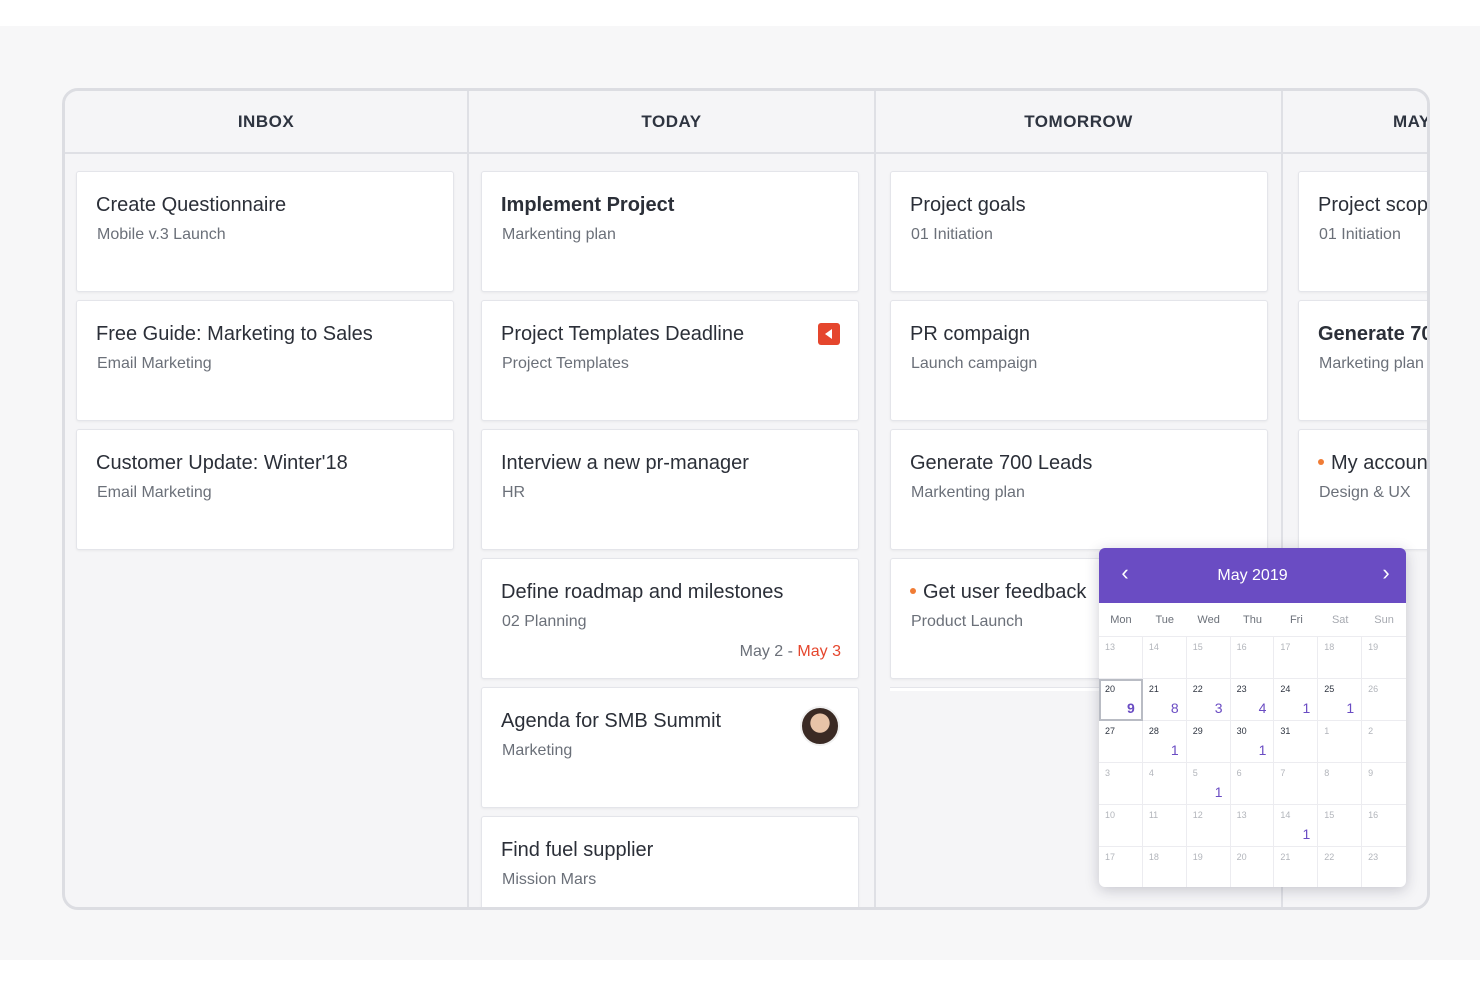  I want to click on task-card: Implement Project Markenting plan, so click(670, 231).